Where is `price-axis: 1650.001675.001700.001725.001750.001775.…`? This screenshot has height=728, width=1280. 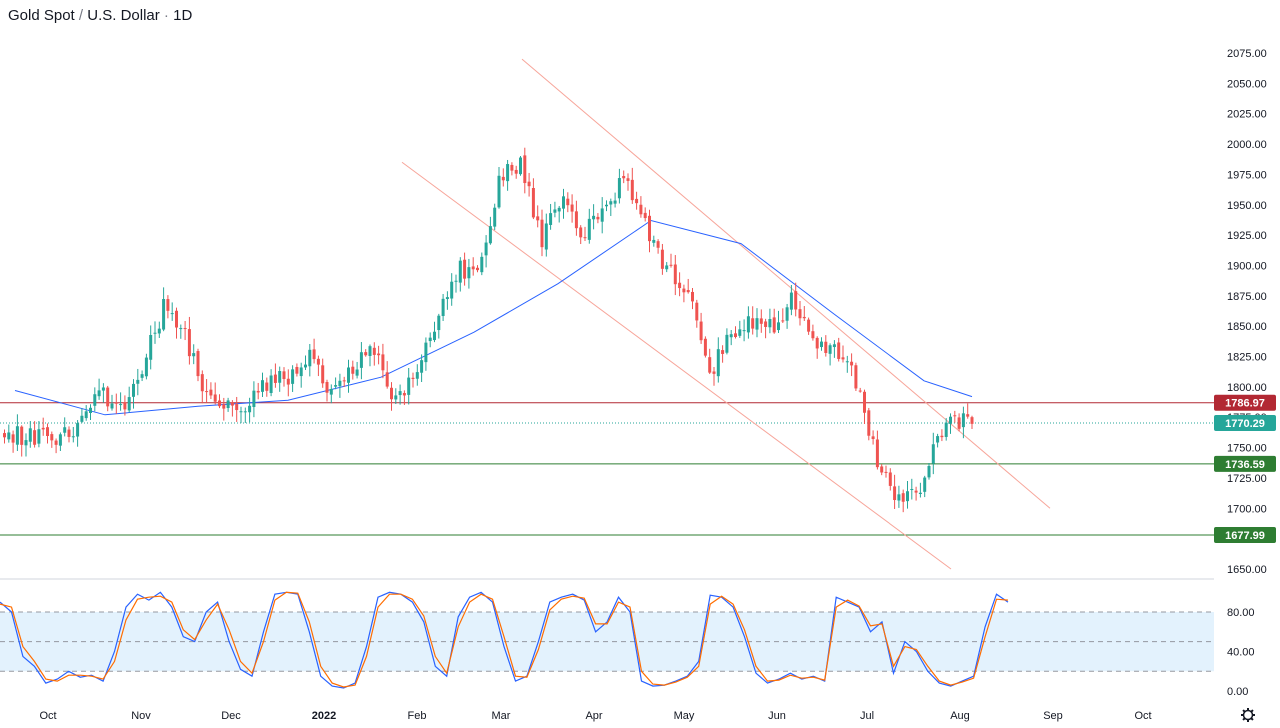 price-axis: 1650.001675.001700.001725.001750.001775.… is located at coordinates (1247, 373).